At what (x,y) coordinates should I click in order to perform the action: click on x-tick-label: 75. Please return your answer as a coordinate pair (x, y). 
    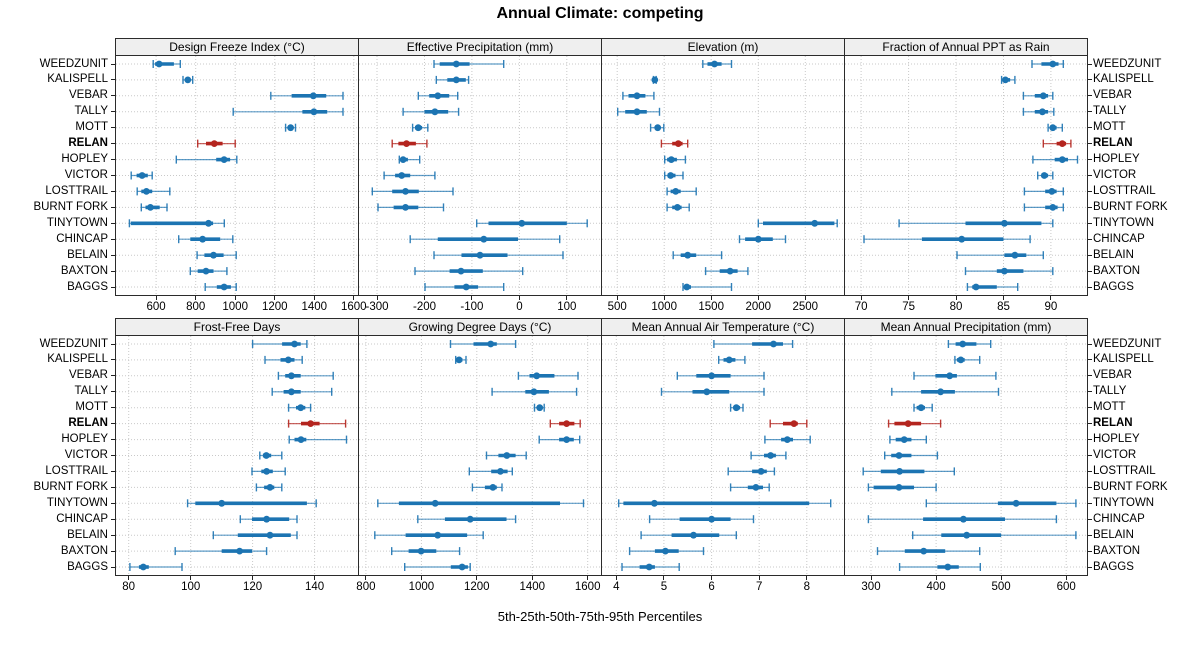
    Looking at the image, I should click on (908, 307).